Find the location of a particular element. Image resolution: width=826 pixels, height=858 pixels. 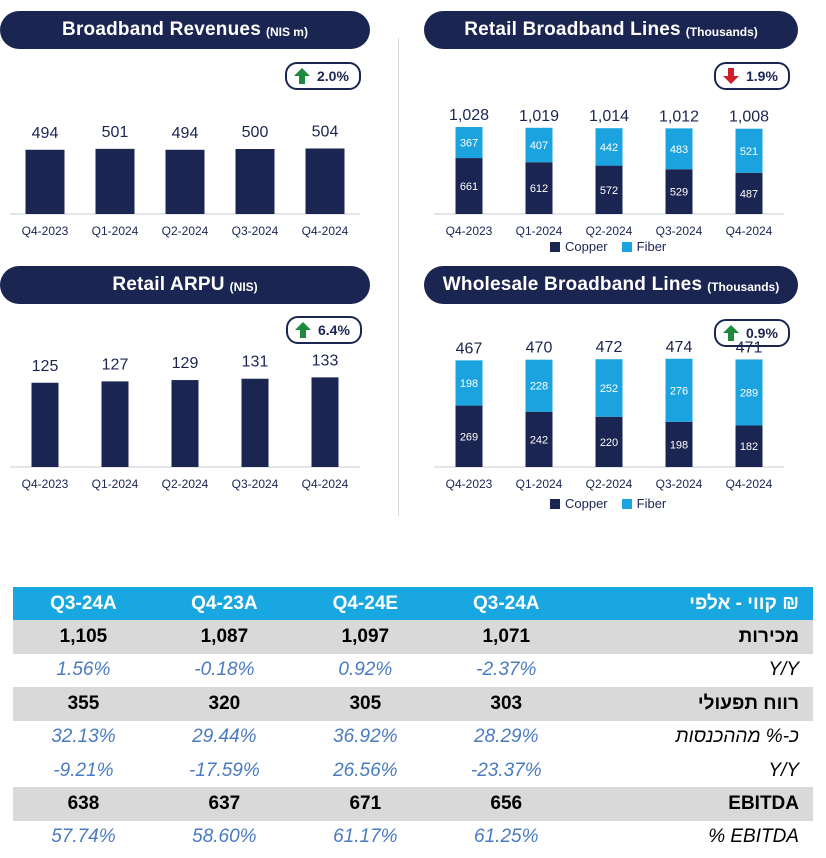

total-label: 472 is located at coordinates (609, 347).